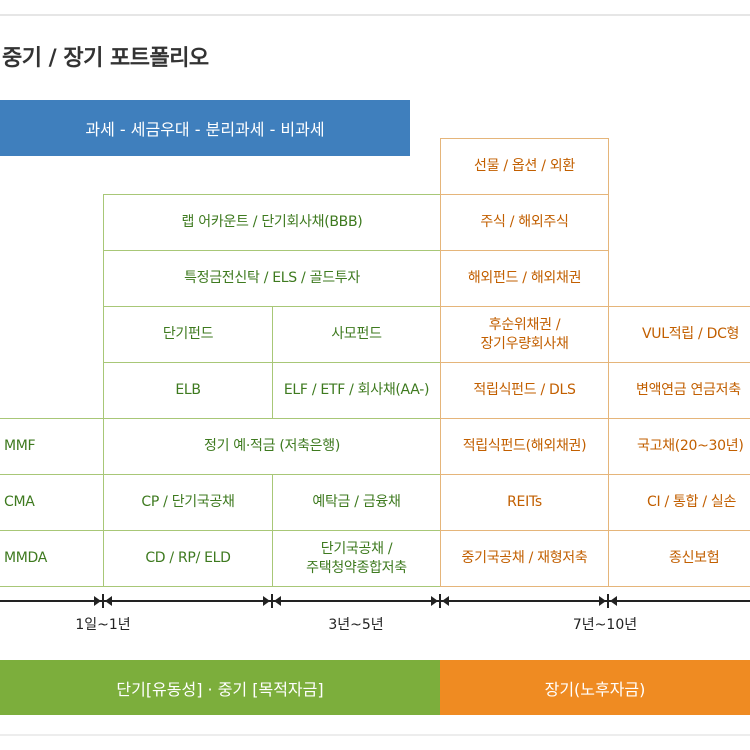 The image size is (750, 750). Describe the element at coordinates (356, 625) in the screenshot. I see `axis-label-mid: 3년~5년` at that location.